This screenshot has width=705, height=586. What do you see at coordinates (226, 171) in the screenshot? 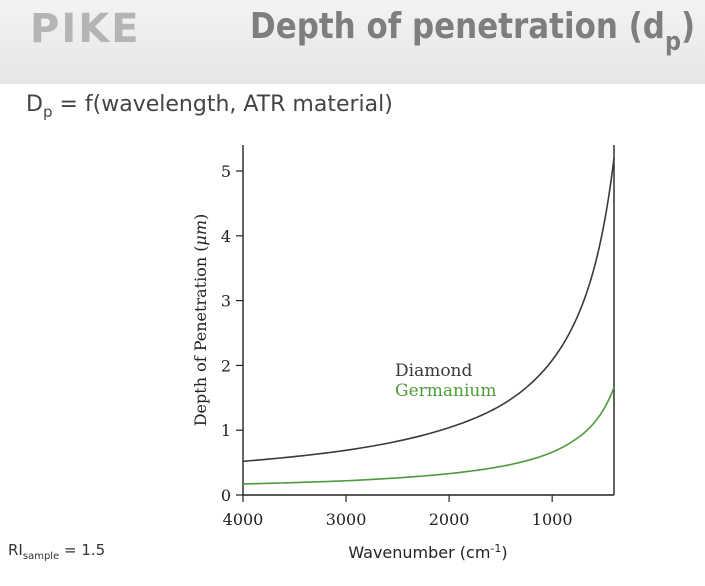
I see `y-tick-label: 5` at bounding box center [226, 171].